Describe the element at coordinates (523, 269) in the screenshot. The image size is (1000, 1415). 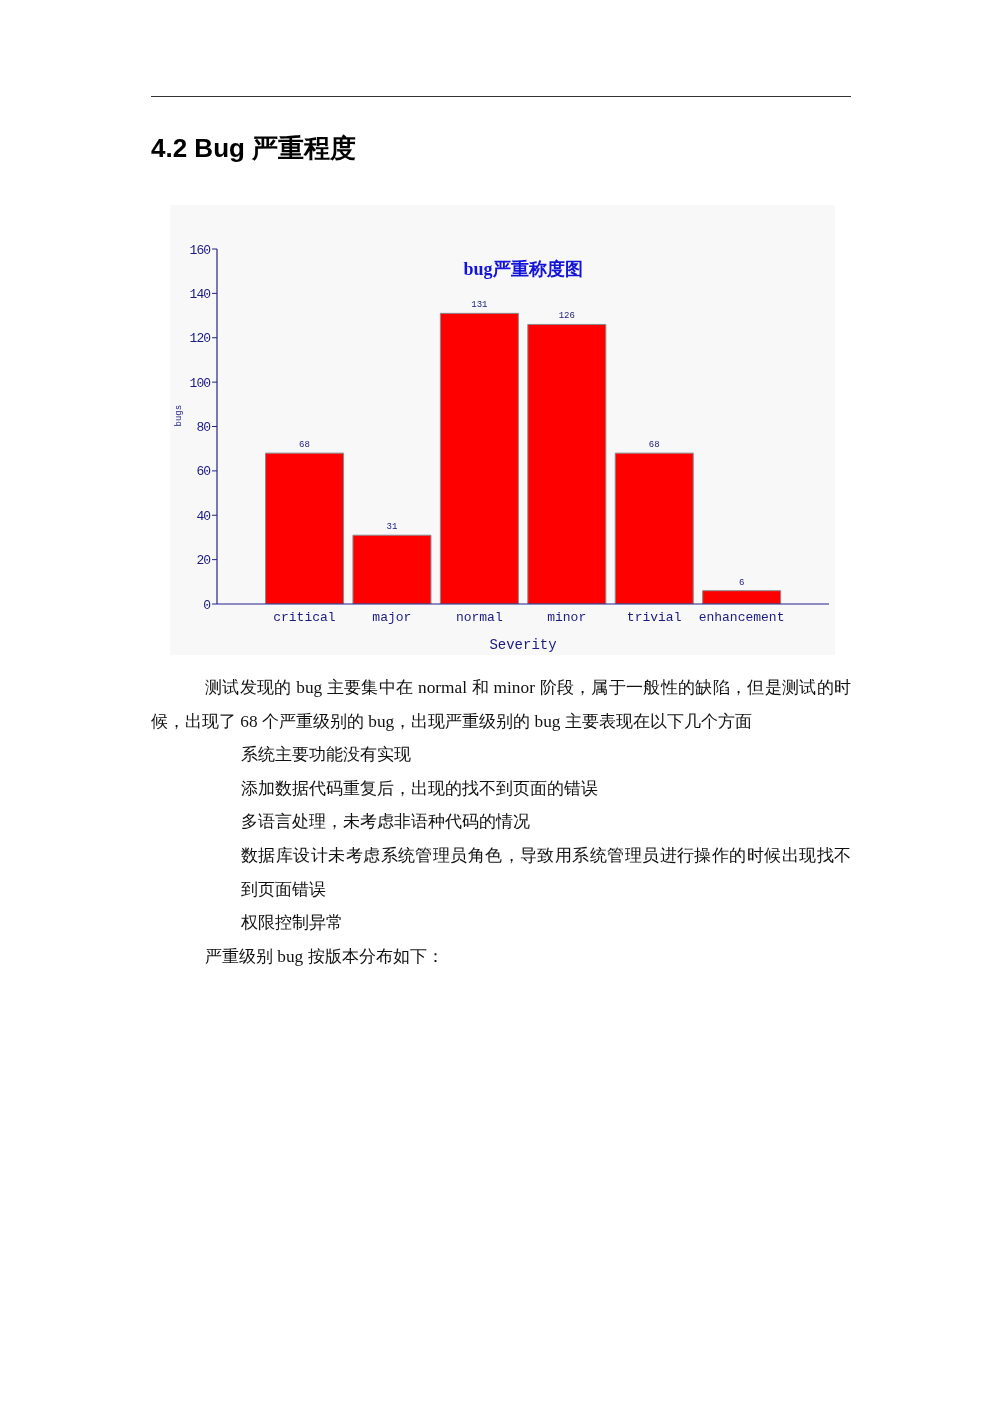
I see `text: bug严重称度图` at that location.